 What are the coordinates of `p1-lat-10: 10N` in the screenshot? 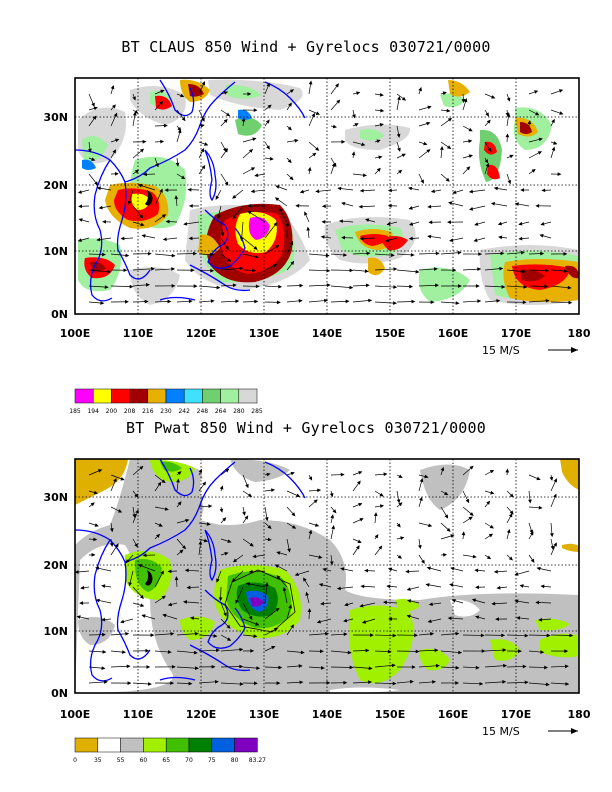 It's located at (55, 251).